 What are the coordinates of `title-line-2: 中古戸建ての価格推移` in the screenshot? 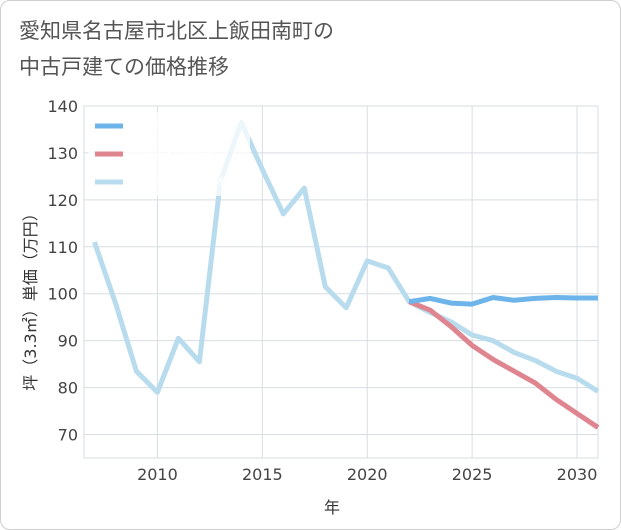 It's located at (124, 67).